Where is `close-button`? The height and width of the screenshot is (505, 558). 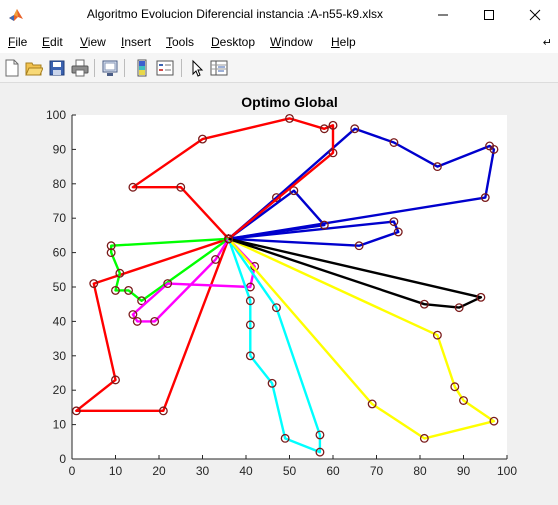
close-button is located at coordinates (535, 15).